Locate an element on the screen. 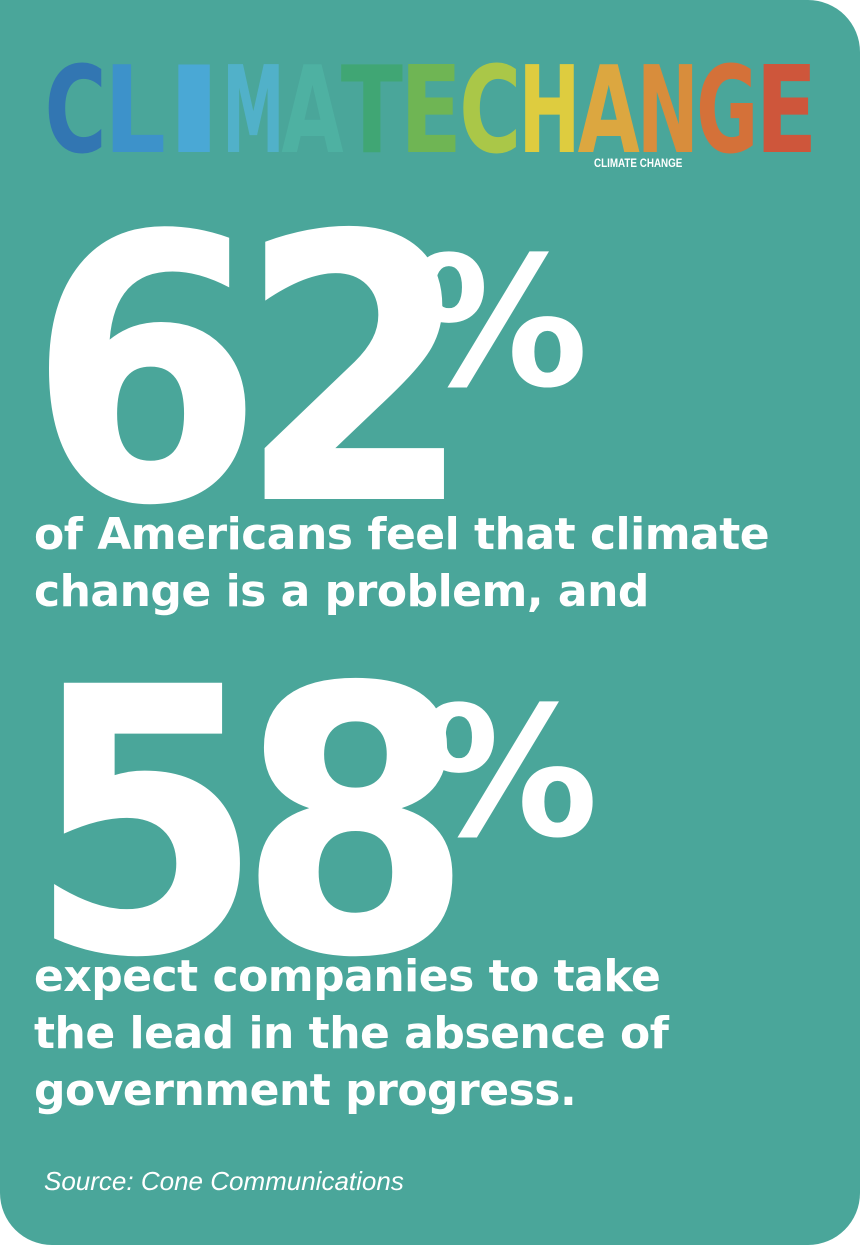 Image resolution: width=860 pixels, height=1245 pixels. banner-subtitle: CLIMATE CHANGE is located at coordinates (638, 163).